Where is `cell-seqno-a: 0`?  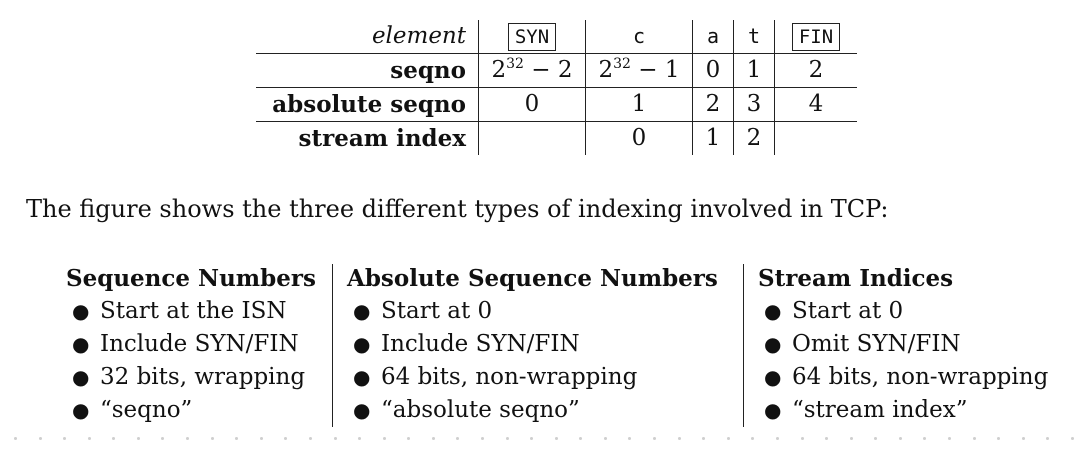 cell-seqno-a: 0 is located at coordinates (713, 70).